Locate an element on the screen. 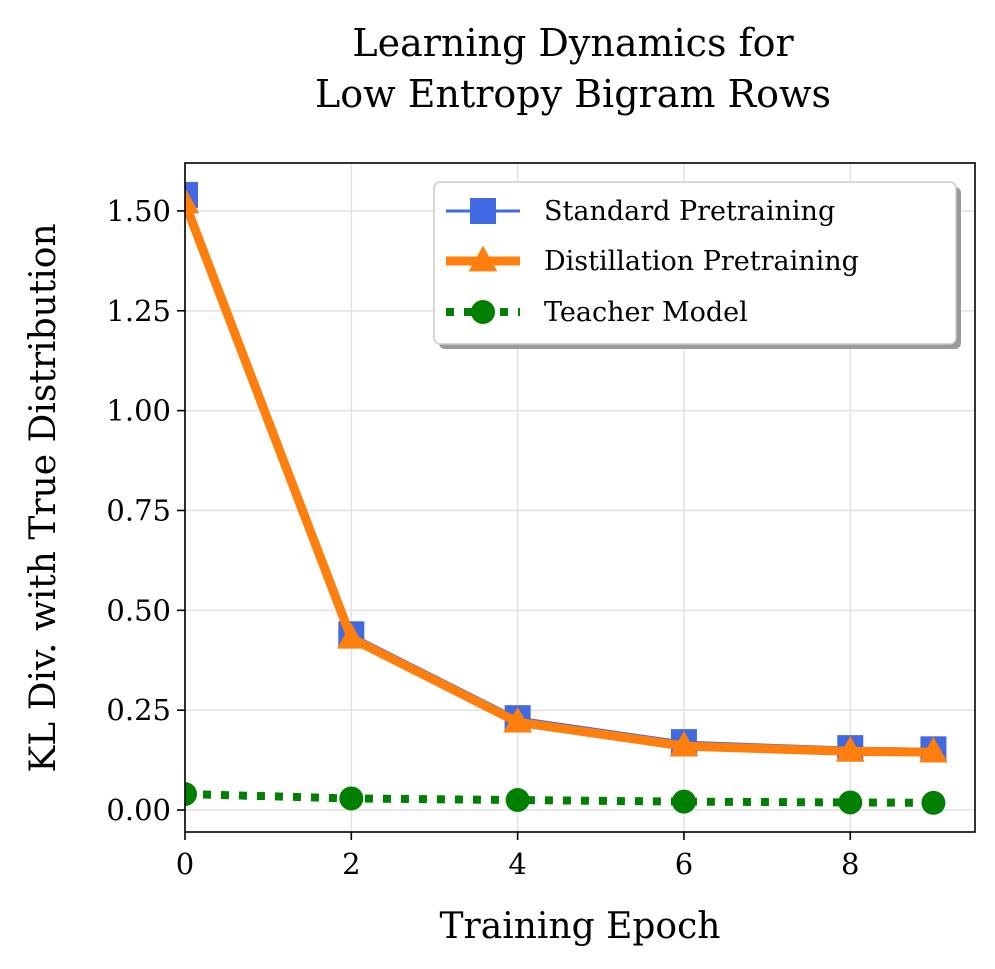 Image resolution: width=995 pixels, height=969 pixels. y-tick-label: 1.25 is located at coordinates (138, 311).